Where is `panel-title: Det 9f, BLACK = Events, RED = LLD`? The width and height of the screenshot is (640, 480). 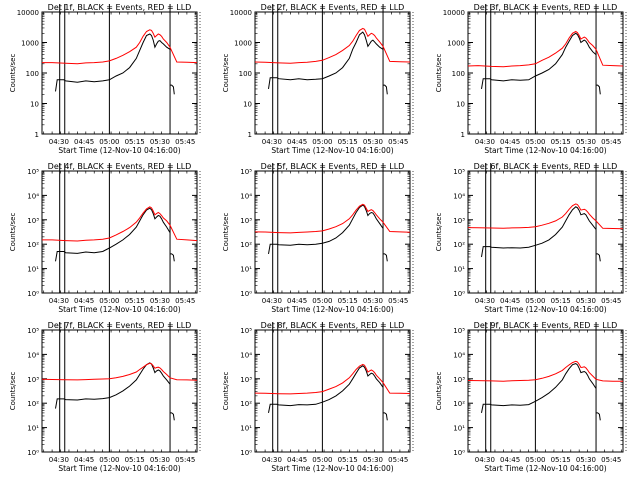 panel-title: Det 9f, BLACK = Events, RED = LLD is located at coordinates (546, 325).